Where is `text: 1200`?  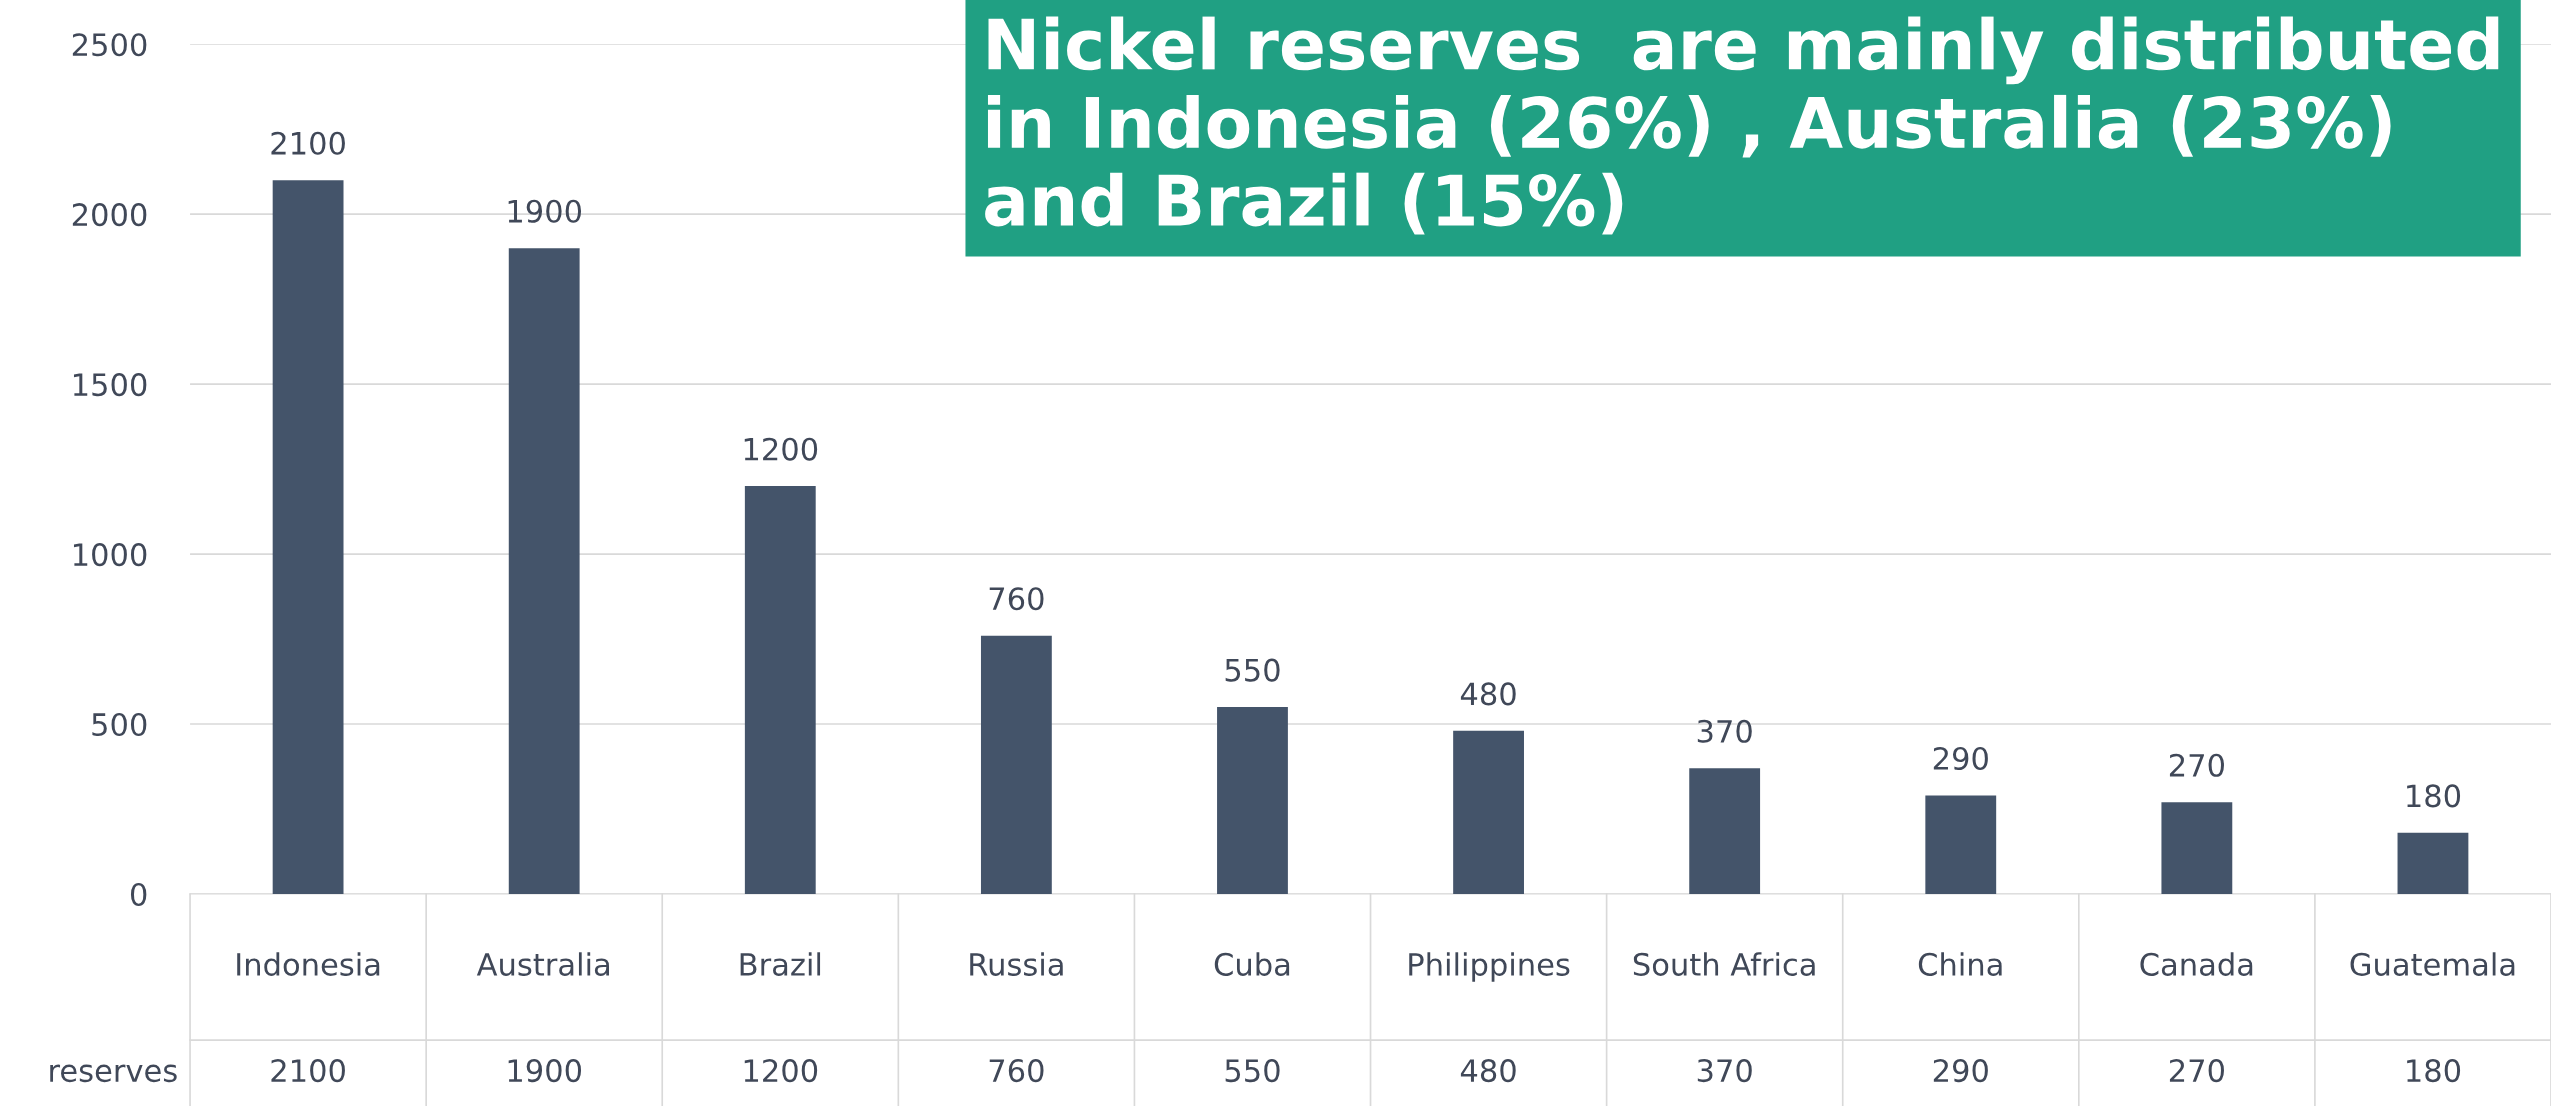
text: 1200 is located at coordinates (781, 1071).